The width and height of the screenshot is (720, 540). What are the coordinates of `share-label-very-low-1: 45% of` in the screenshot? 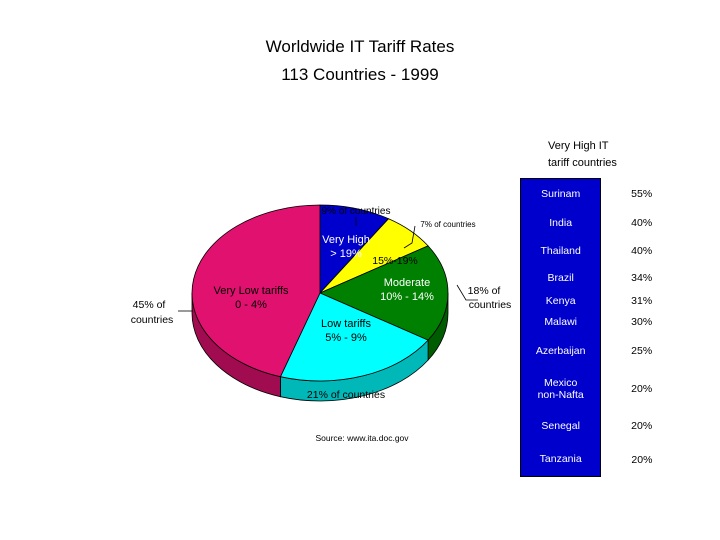 It's located at (149, 305).